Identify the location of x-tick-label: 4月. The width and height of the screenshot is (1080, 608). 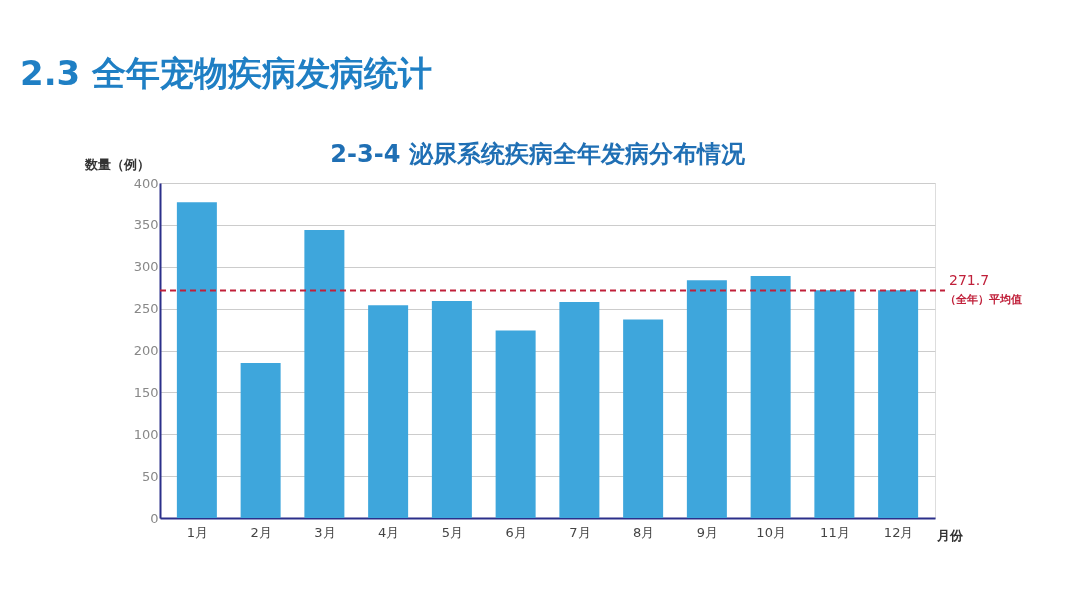
(388, 532).